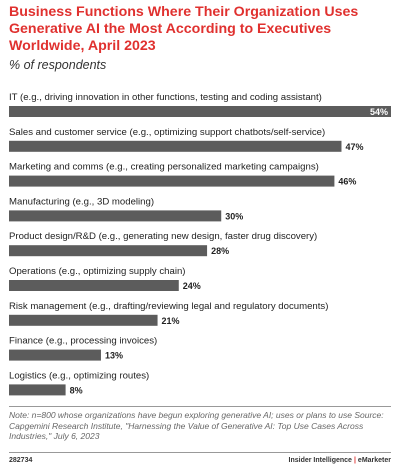 The width and height of the screenshot is (400, 472). Describe the element at coordinates (200, 452) in the screenshot. I see `footer-divider` at that location.